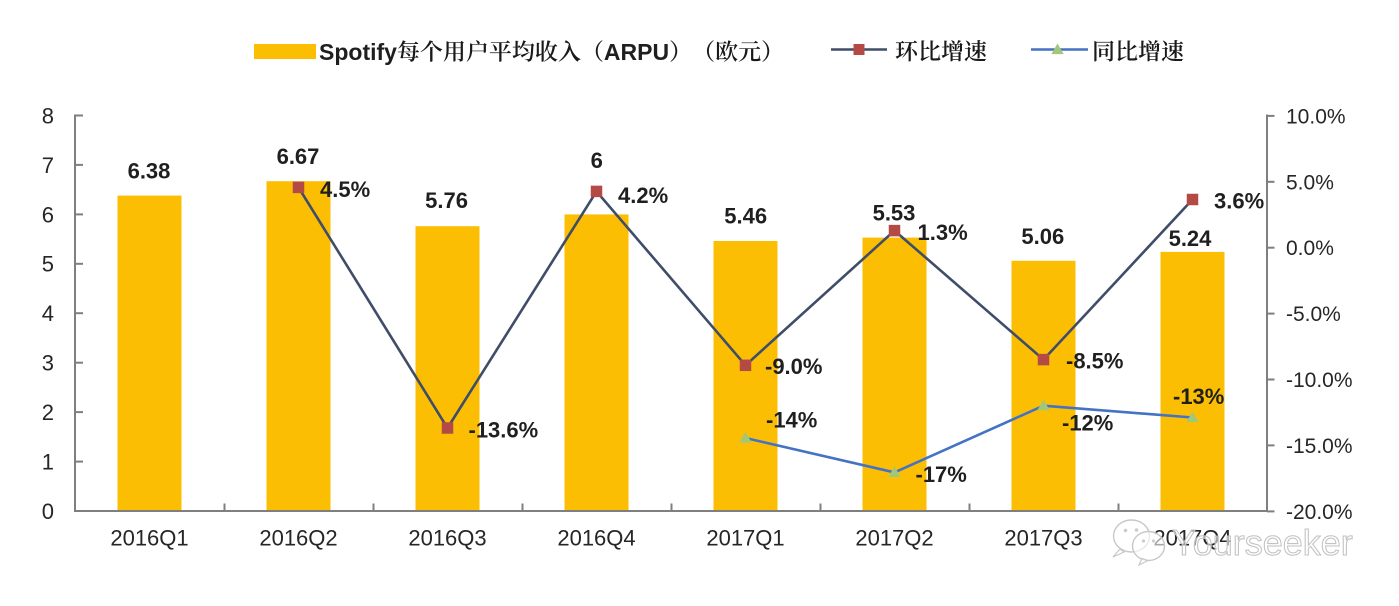 This screenshot has width=1399, height=606. Describe the element at coordinates (48, 412) in the screenshot. I see `svg-text: 2` at that location.